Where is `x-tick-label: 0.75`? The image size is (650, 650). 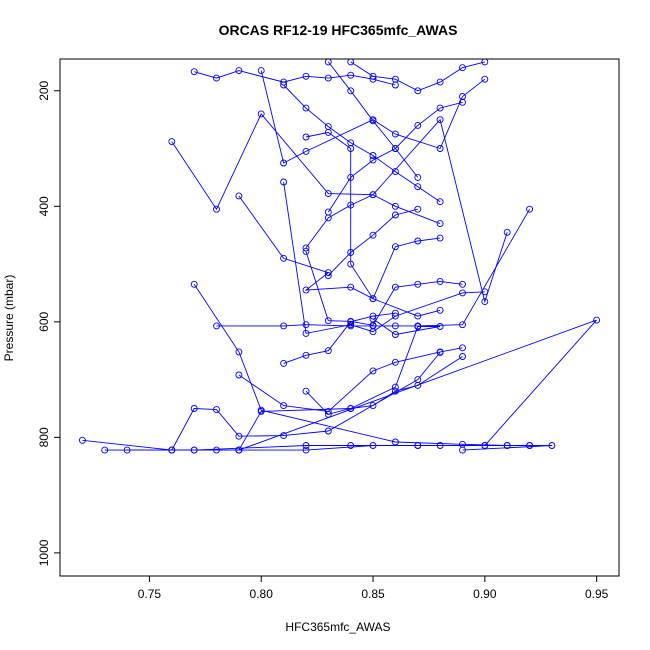
x-tick-label: 0.75 is located at coordinates (150, 594).